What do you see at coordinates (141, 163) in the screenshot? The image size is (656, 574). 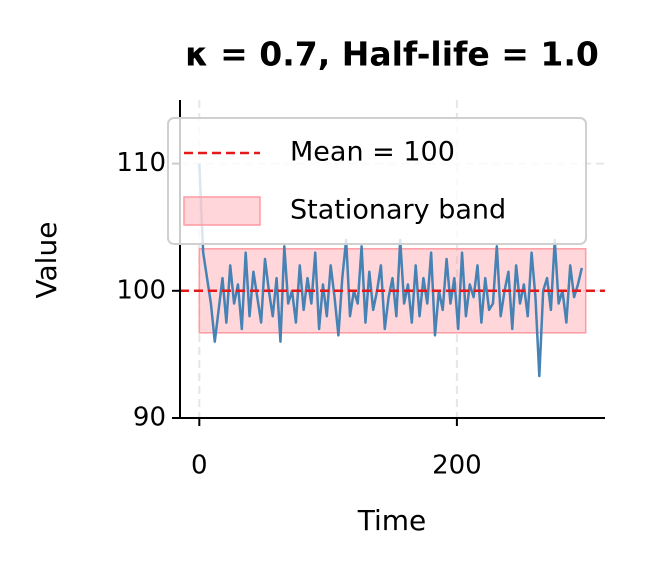 I see `y-tick-label: 110` at bounding box center [141, 163].